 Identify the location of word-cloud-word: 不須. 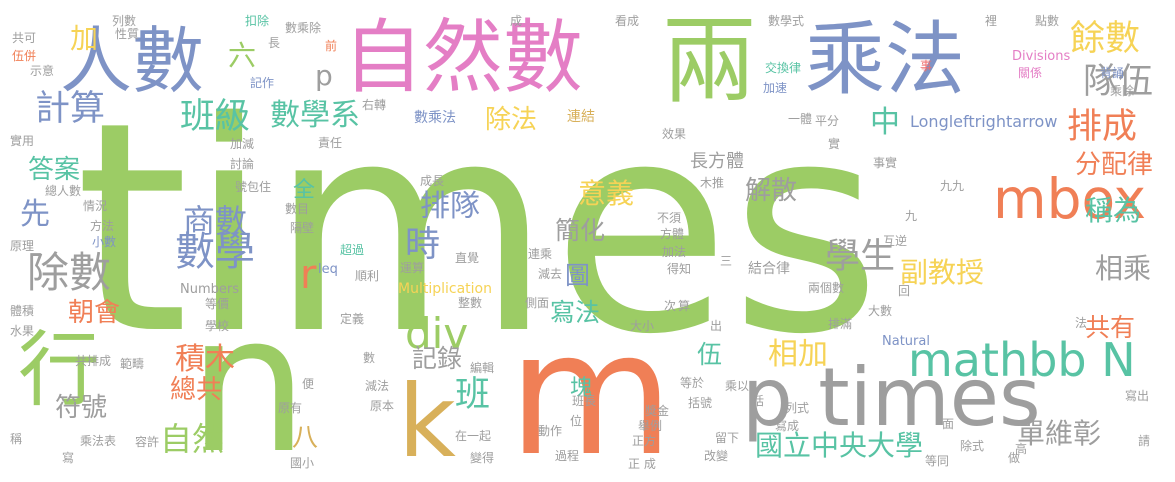
(669, 218).